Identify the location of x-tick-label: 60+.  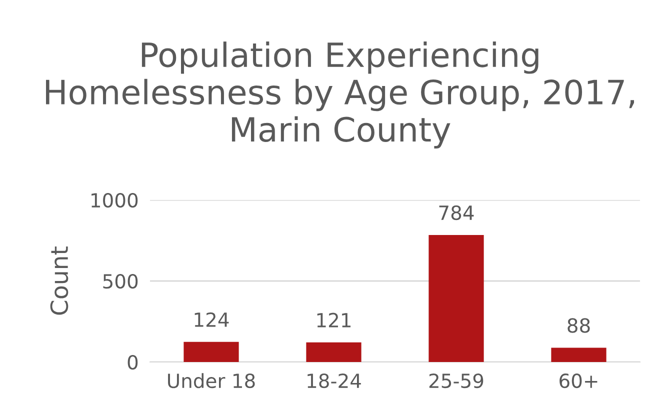
(579, 380).